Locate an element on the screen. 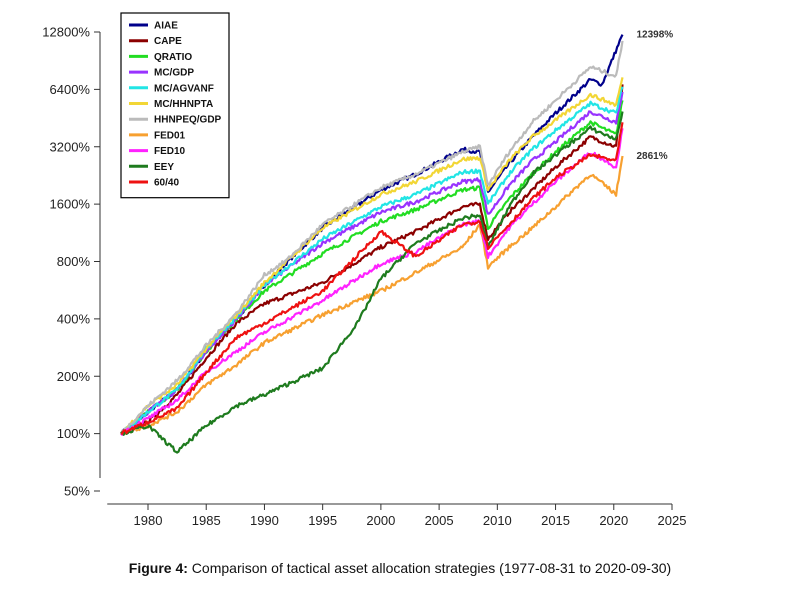 This screenshot has width=800, height=605. caption-label: Figure 4: is located at coordinates (158, 568).